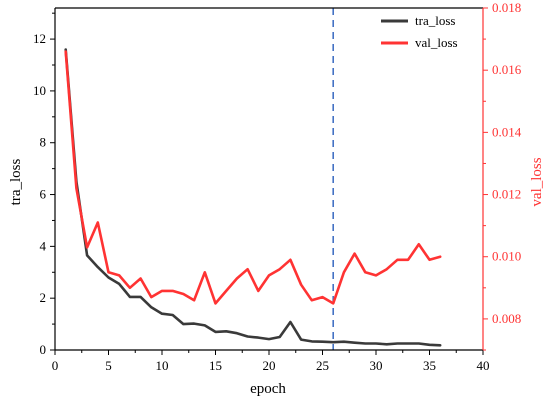 The image size is (550, 402). I want to click on x-tick-label: 15, so click(215, 365).